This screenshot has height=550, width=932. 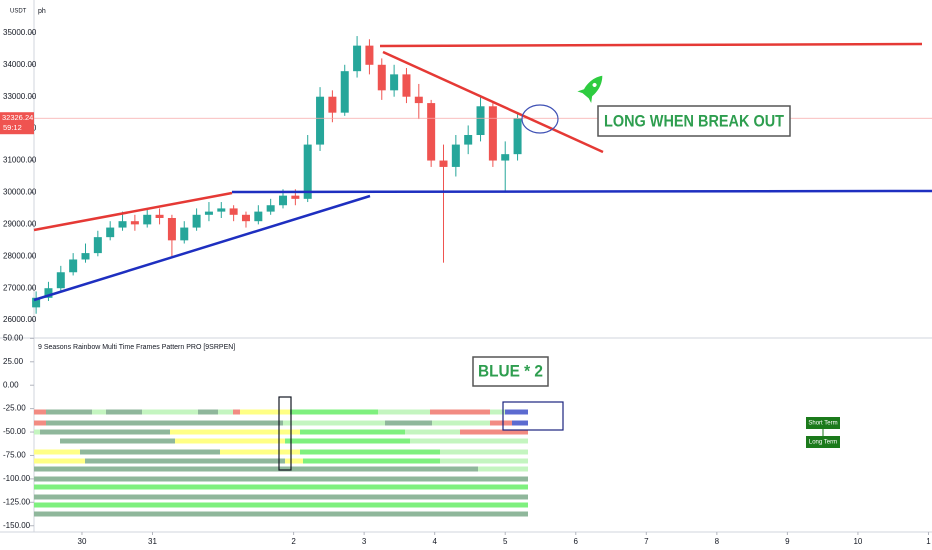 I want to click on y-tick-label: 25.00, so click(x=13, y=361).